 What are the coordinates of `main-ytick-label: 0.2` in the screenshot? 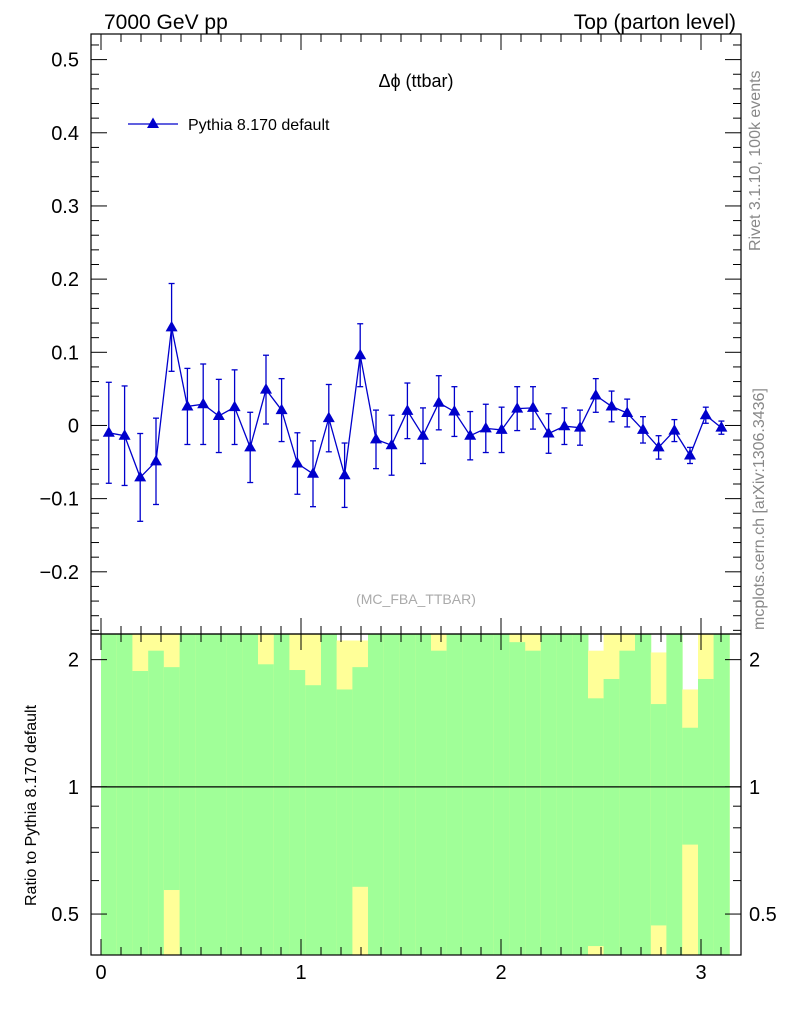 It's located at (65, 280).